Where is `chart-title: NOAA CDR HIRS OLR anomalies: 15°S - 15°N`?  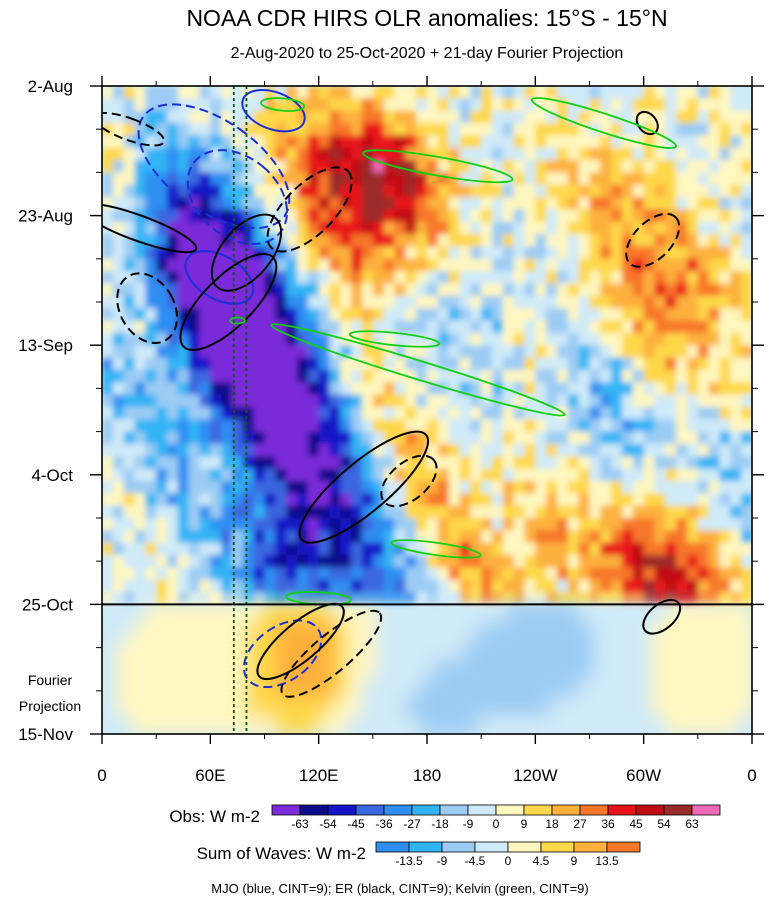 chart-title: NOAA CDR HIRS OLR anomalies: 15°S - 15°N is located at coordinates (426, 18).